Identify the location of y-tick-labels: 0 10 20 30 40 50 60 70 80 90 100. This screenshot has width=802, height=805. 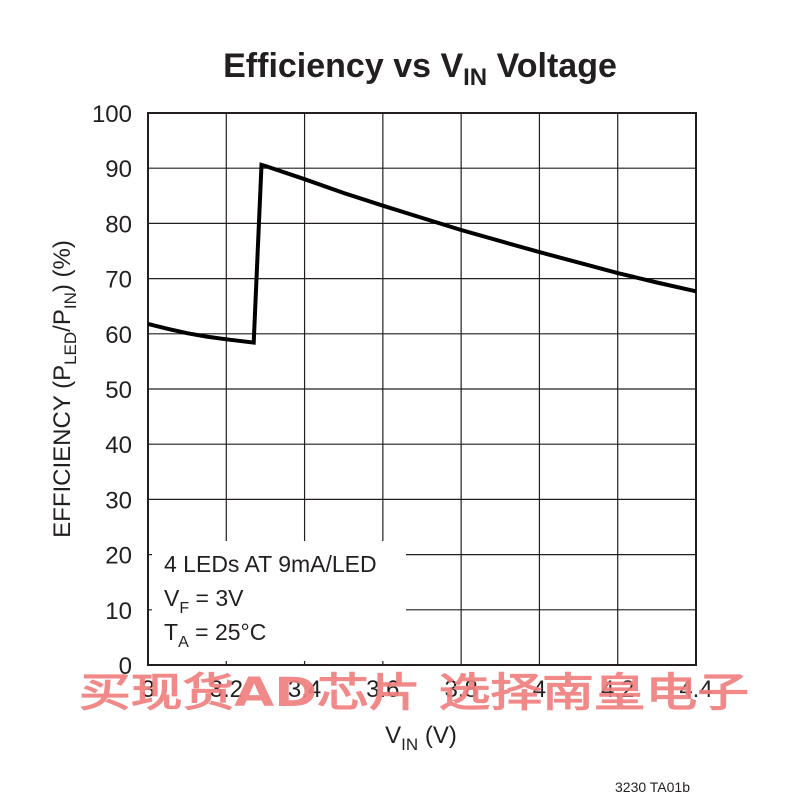
(112, 390).